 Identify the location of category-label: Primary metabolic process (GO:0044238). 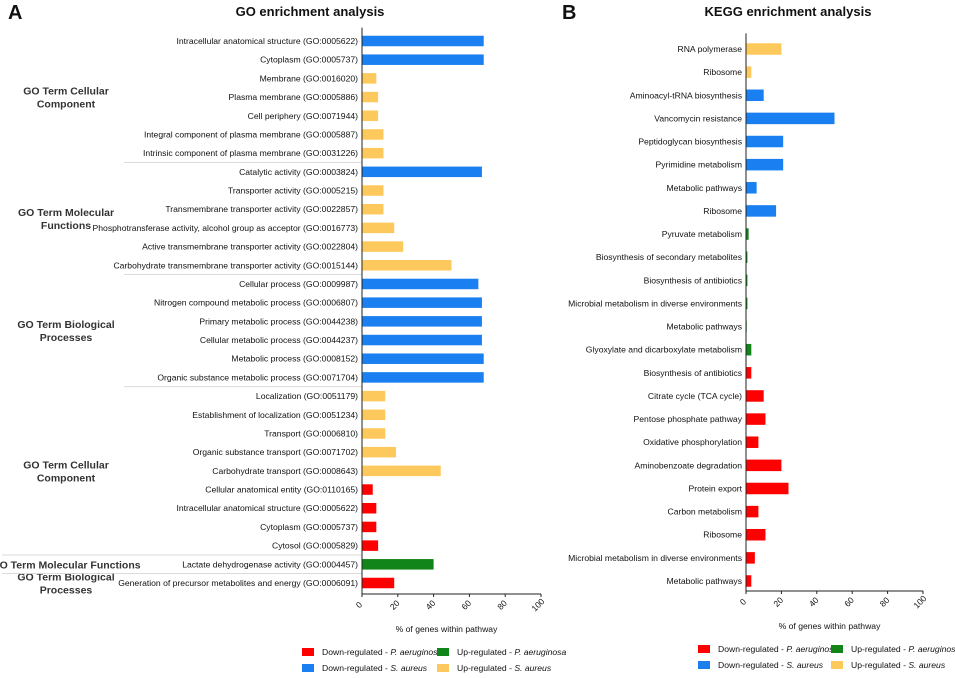
(278, 321).